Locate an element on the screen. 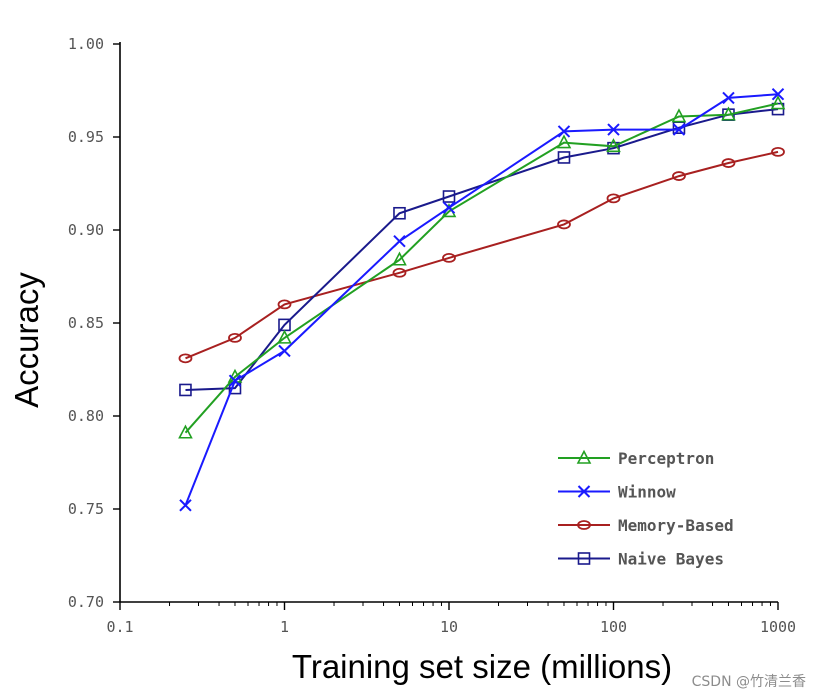 Image resolution: width=821 pixels, height=698 pixels. y-tick-label: 0.90 is located at coordinates (86, 230).